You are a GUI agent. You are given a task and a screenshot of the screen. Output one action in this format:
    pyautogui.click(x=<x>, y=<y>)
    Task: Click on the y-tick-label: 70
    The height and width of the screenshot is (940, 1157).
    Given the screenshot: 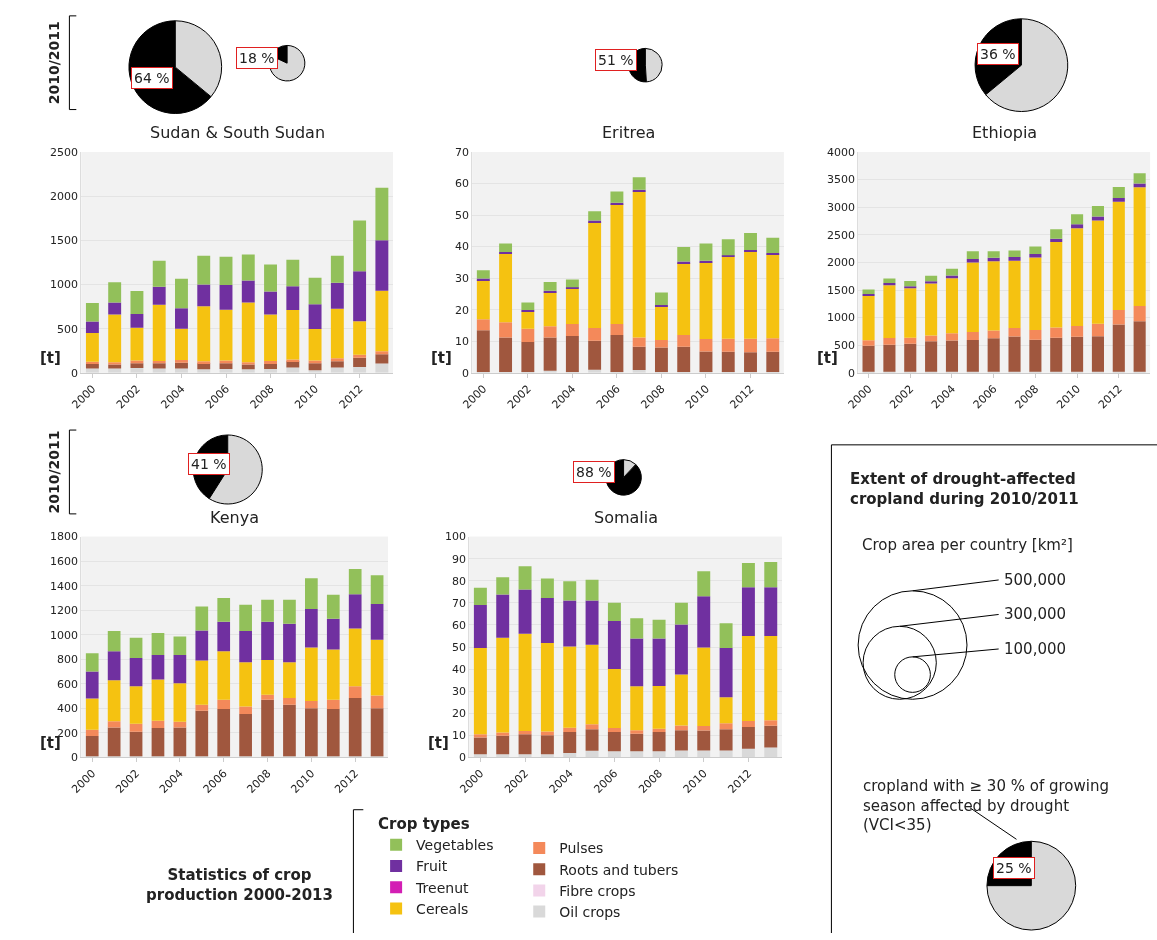 What is the action you would take?
    pyautogui.click(x=459, y=603)
    